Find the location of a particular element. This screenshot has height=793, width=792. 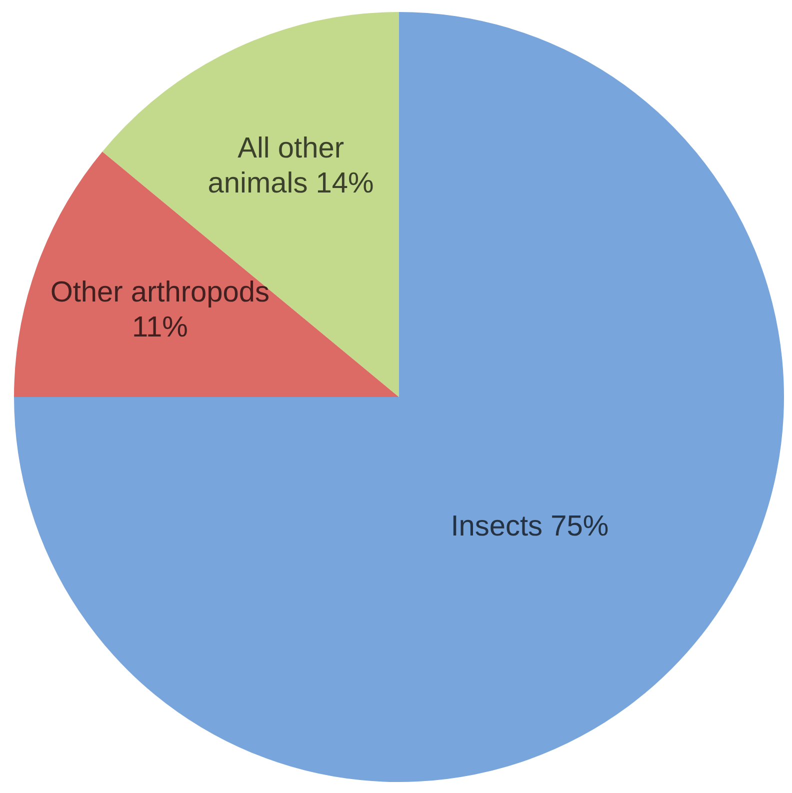

slice-label: All other animals 14% is located at coordinates (291, 166).